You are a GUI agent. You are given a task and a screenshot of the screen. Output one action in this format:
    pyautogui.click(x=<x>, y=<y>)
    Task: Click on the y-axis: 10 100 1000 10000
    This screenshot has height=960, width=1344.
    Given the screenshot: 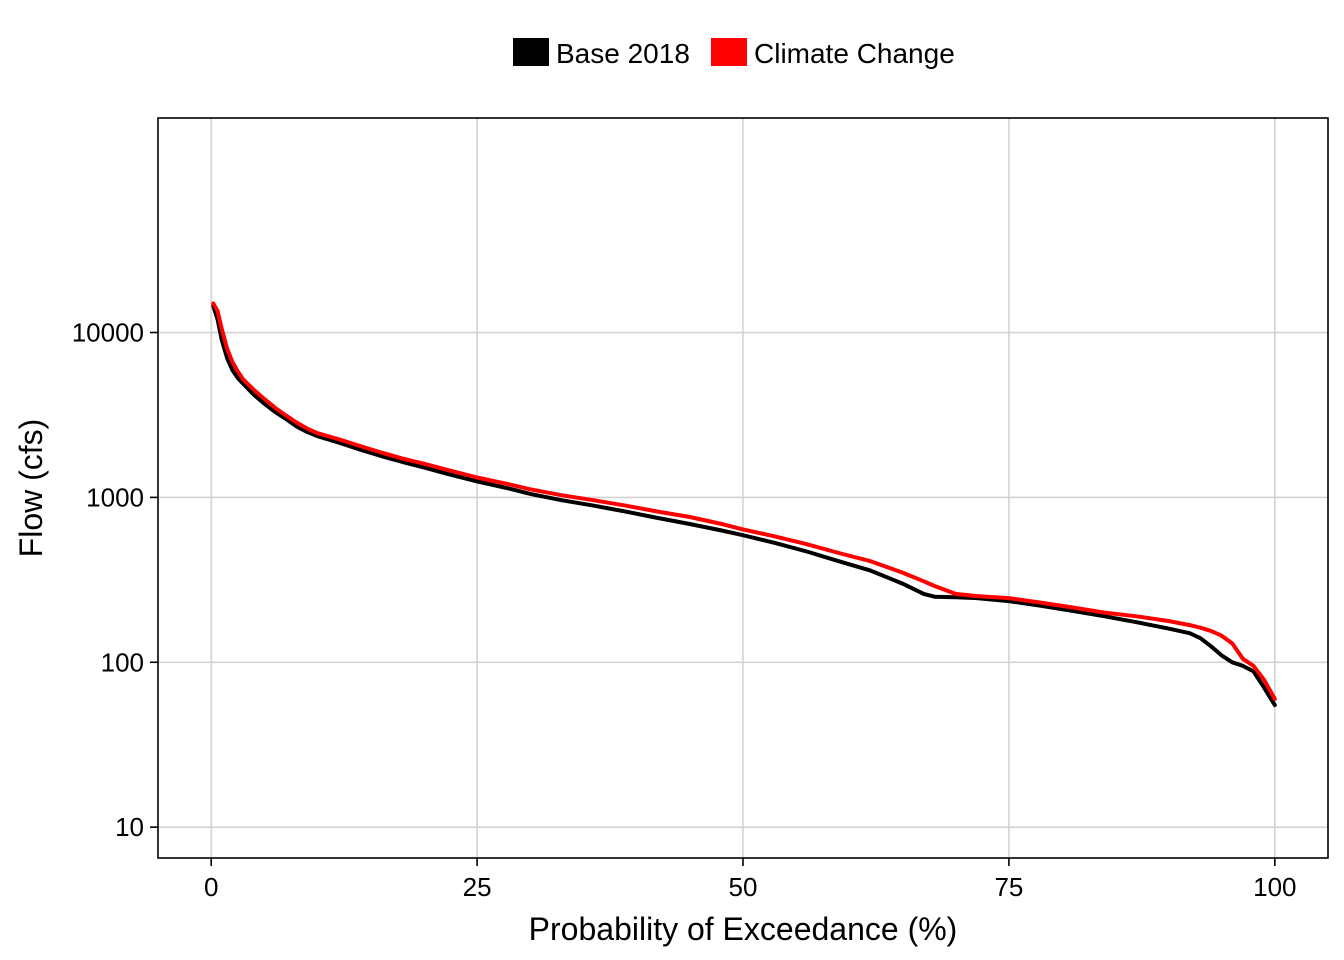 What is the action you would take?
    pyautogui.click(x=115, y=580)
    